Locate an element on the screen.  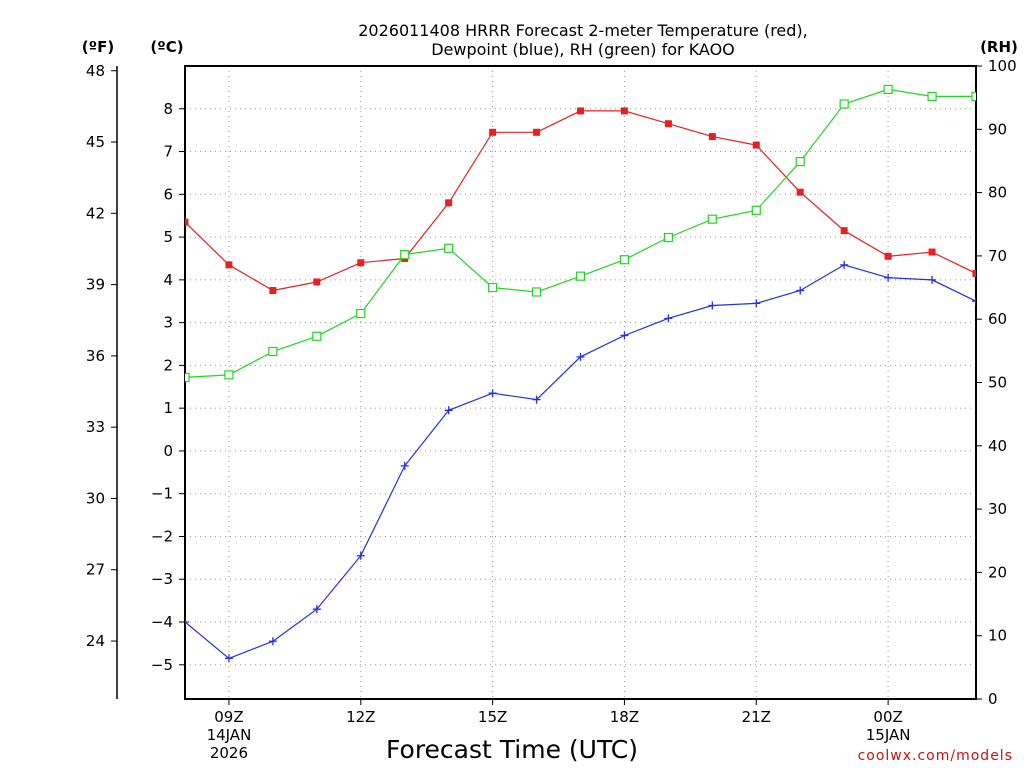
x-tick-label: 2026 is located at coordinates (229, 753).